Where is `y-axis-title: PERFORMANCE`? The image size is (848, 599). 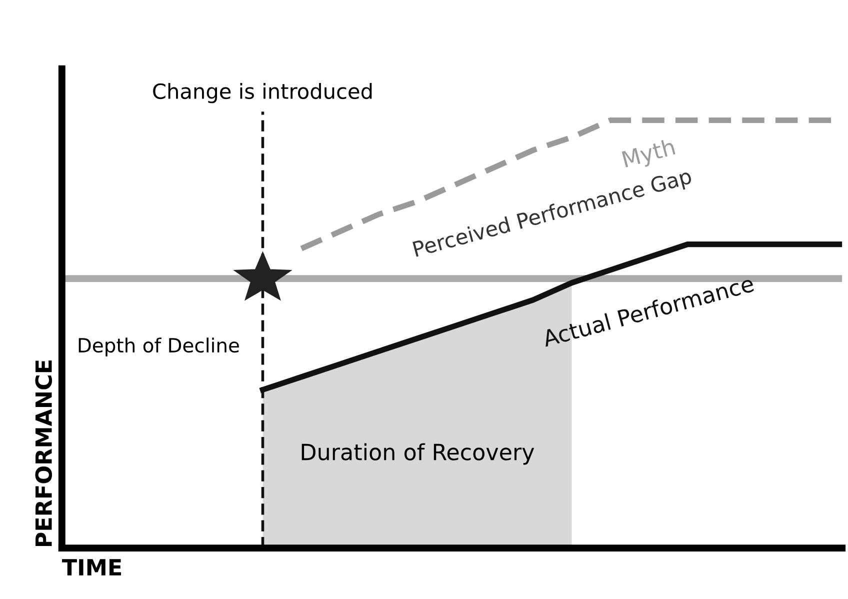 y-axis-title: PERFORMANCE is located at coordinates (43, 453).